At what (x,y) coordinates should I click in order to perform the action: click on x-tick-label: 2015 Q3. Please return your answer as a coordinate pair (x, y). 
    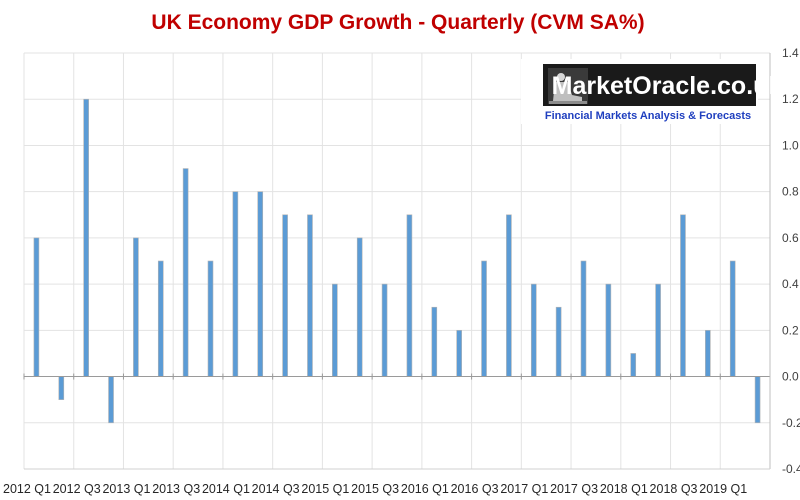
    Looking at the image, I should click on (375, 489).